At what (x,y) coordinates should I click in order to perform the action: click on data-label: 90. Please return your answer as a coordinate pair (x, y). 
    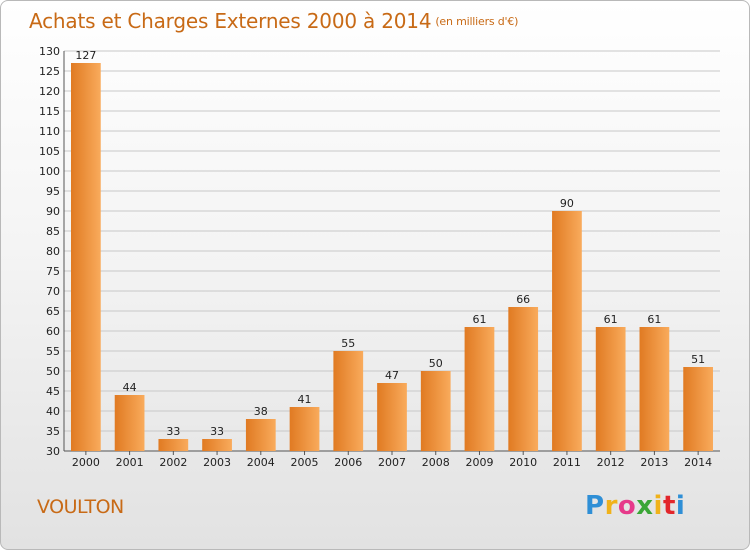
    Looking at the image, I should click on (567, 203).